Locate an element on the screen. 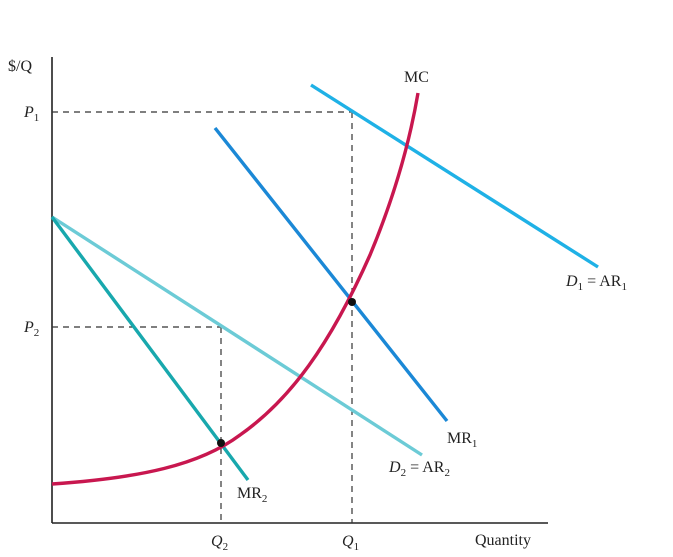  y-axis-label: $/Q is located at coordinates (20, 66).